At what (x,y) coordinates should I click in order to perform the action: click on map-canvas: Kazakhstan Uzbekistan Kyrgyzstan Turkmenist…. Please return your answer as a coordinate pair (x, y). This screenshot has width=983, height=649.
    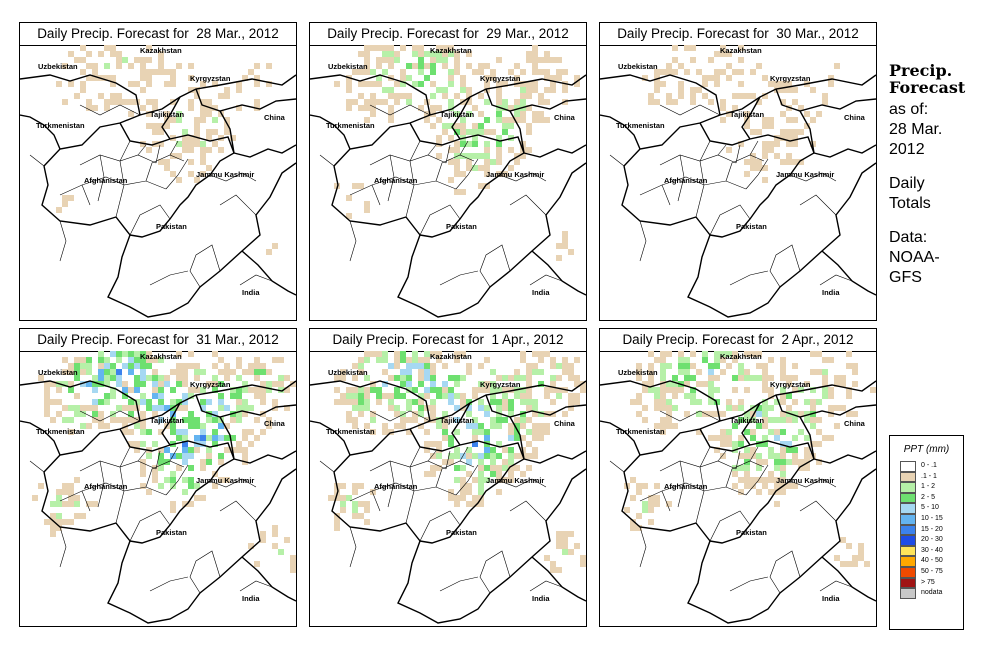
    Looking at the image, I should click on (448, 181).